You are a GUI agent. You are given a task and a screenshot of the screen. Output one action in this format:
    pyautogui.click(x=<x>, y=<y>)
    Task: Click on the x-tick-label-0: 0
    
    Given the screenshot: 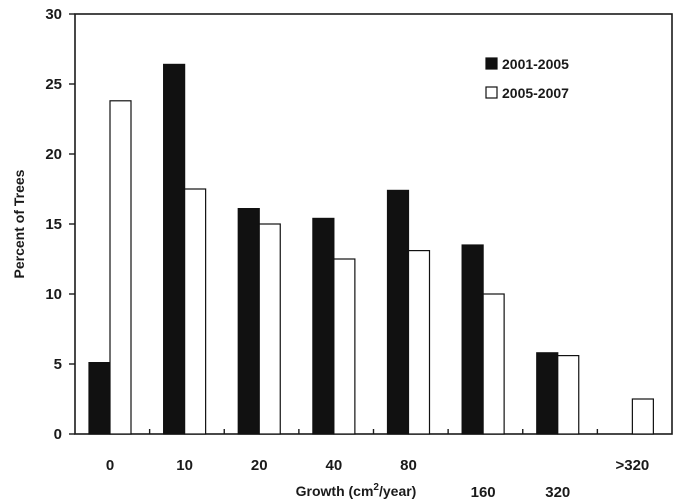 What is the action you would take?
    pyautogui.click(x=110, y=465)
    